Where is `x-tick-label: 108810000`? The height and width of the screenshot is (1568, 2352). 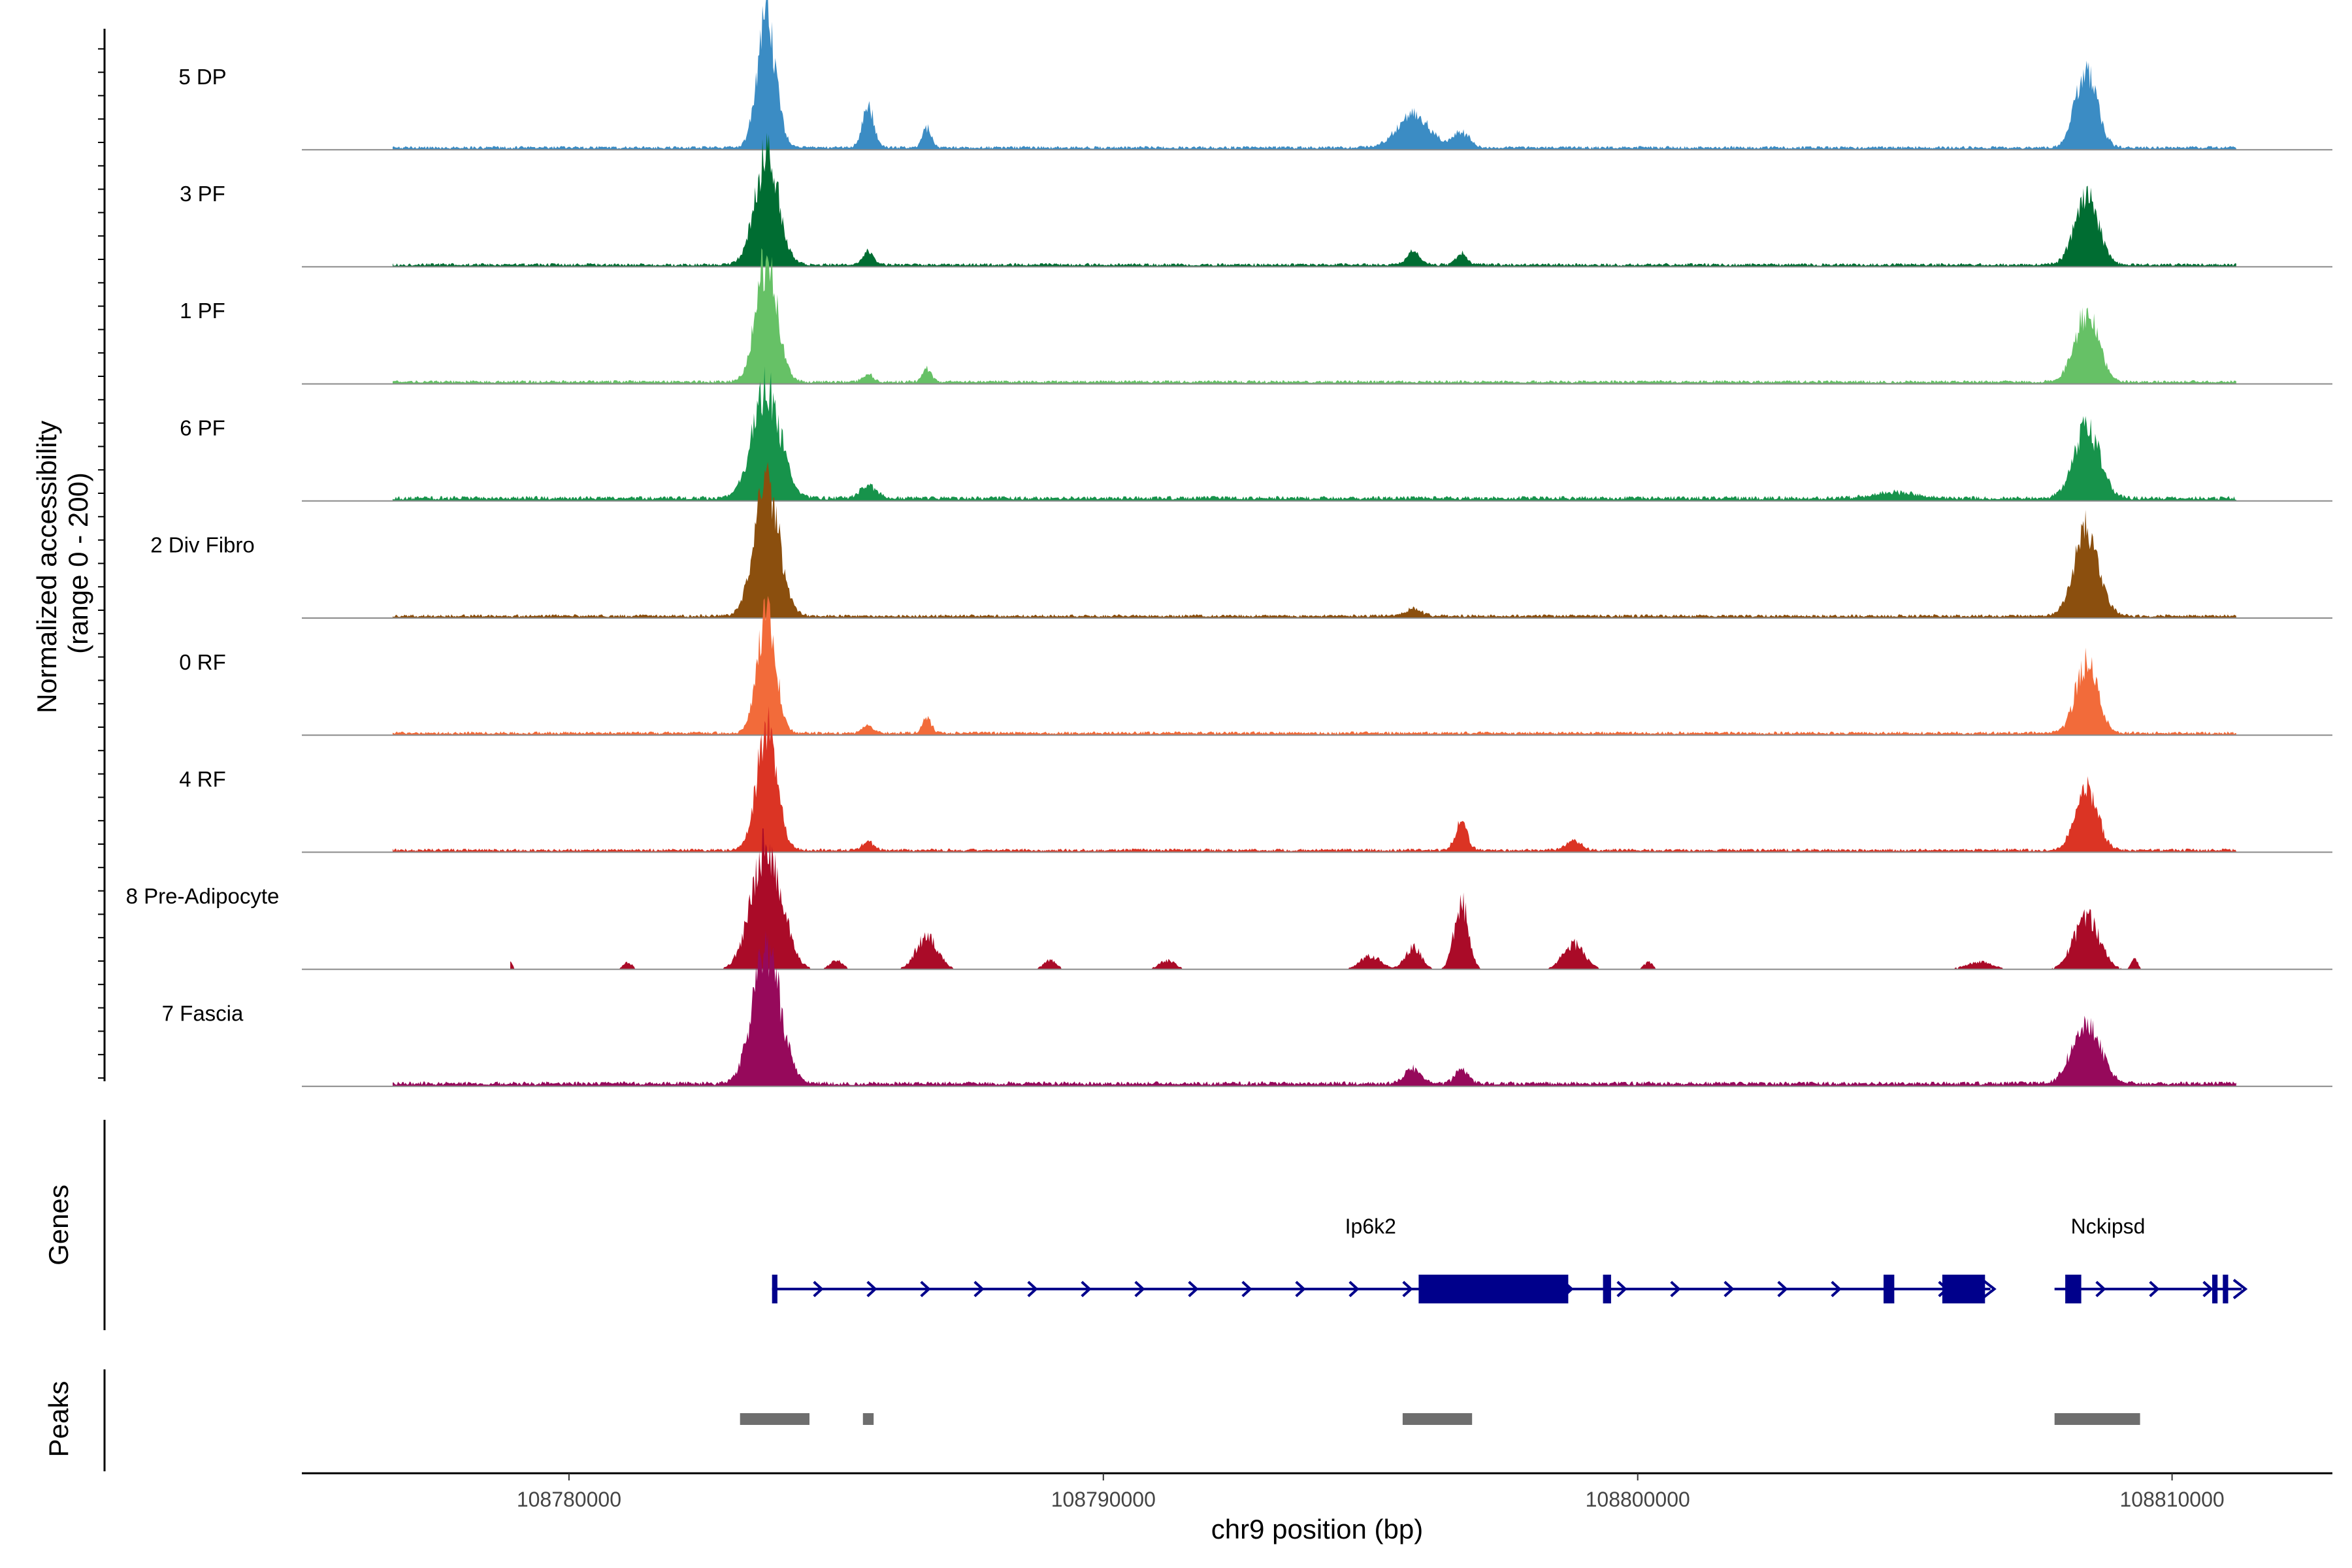
x-tick-label: 108810000 is located at coordinates (2172, 1499).